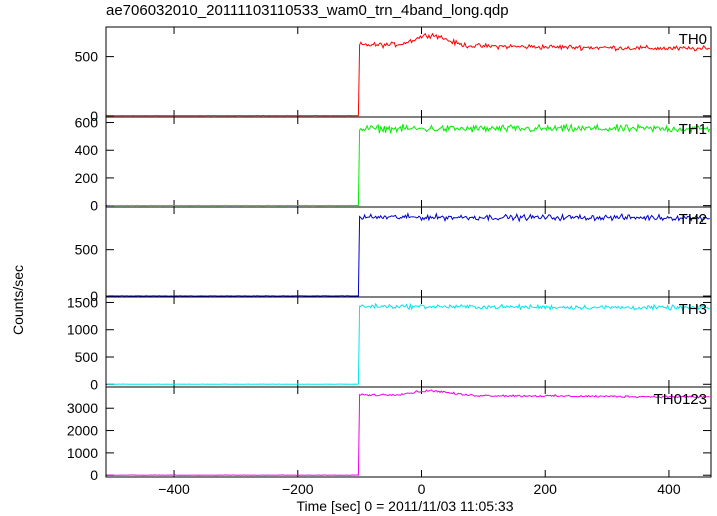 This screenshot has height=516, width=717. Describe the element at coordinates (693, 309) in the screenshot. I see `panel-label-th3: TH3` at that location.